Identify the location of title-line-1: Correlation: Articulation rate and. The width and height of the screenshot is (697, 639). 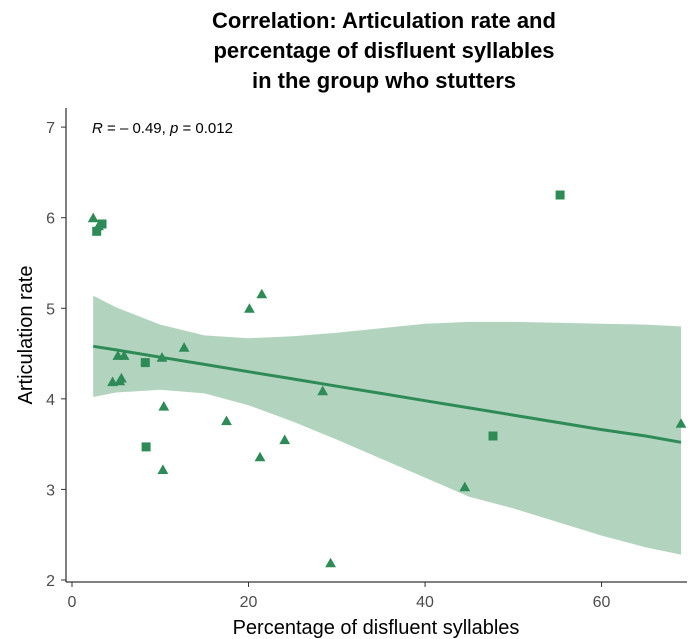
(384, 20).